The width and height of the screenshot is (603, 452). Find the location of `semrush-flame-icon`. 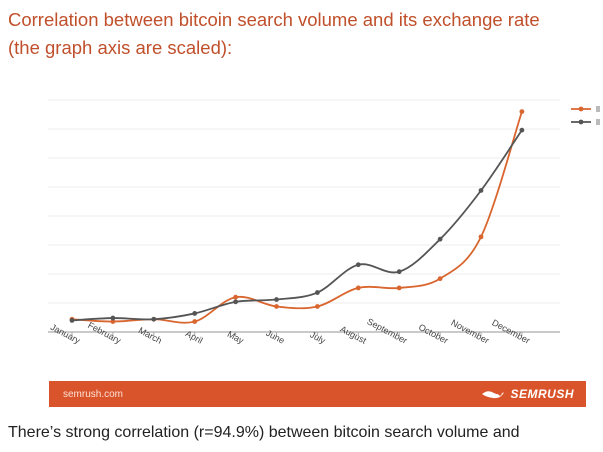

semrush-flame-icon is located at coordinates (493, 395).